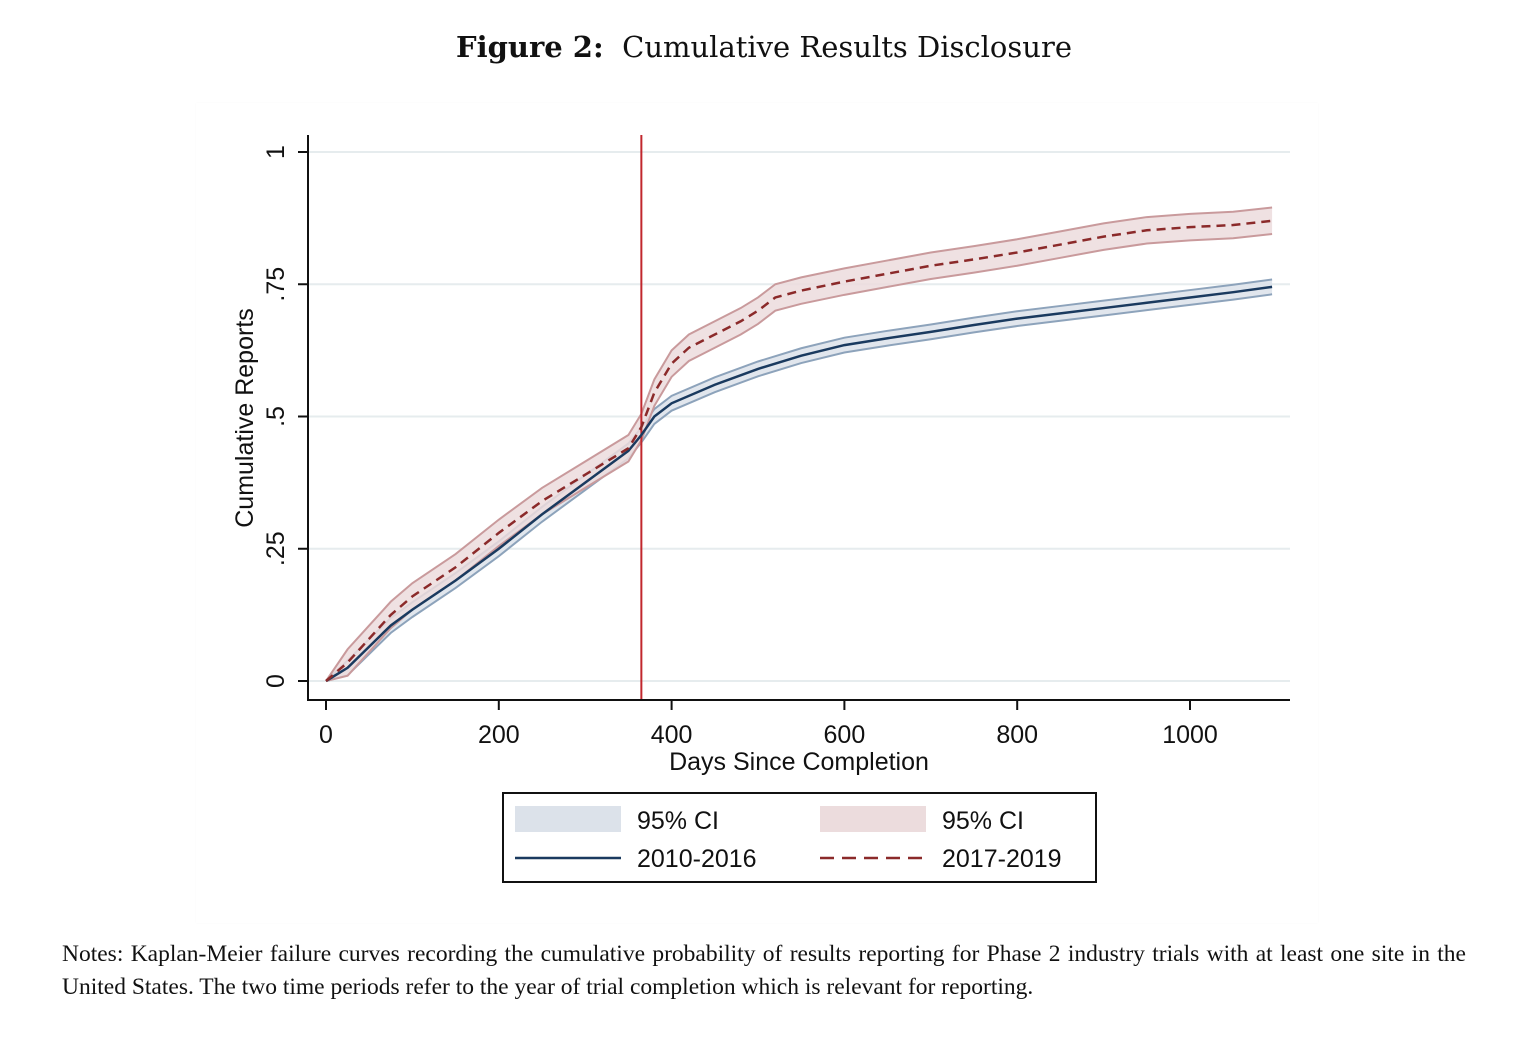 This screenshot has width=1520, height=1053. What do you see at coordinates (1017, 735) in the screenshot?
I see `x-tick-label: 800` at bounding box center [1017, 735].